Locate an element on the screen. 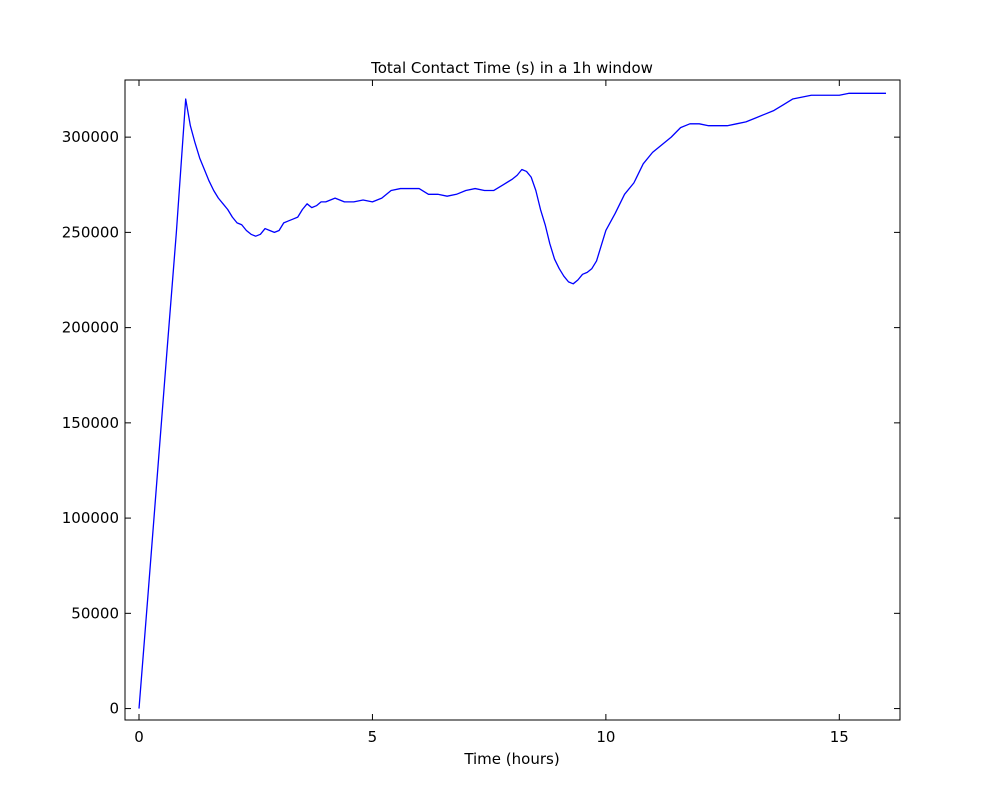  x-tick-label: 15 is located at coordinates (839, 737).